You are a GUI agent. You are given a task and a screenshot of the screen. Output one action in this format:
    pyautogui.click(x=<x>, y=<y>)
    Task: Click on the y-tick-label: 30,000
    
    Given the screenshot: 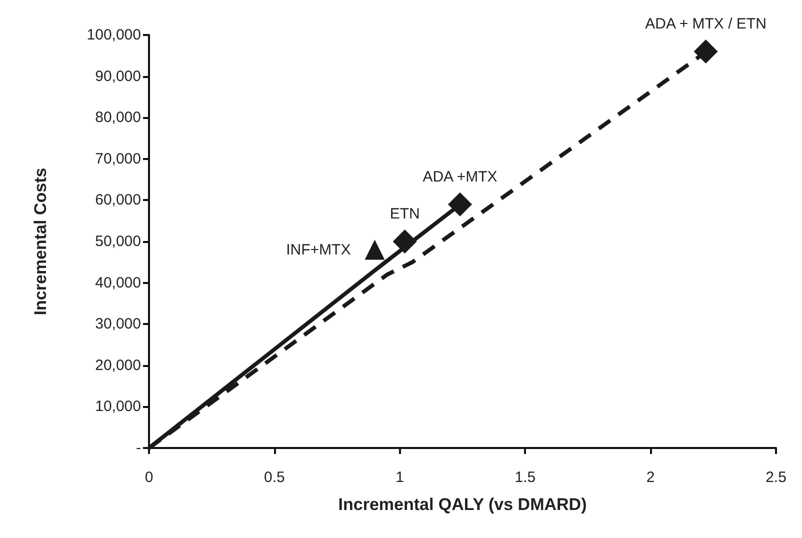 What is the action you would take?
    pyautogui.click(x=118, y=324)
    